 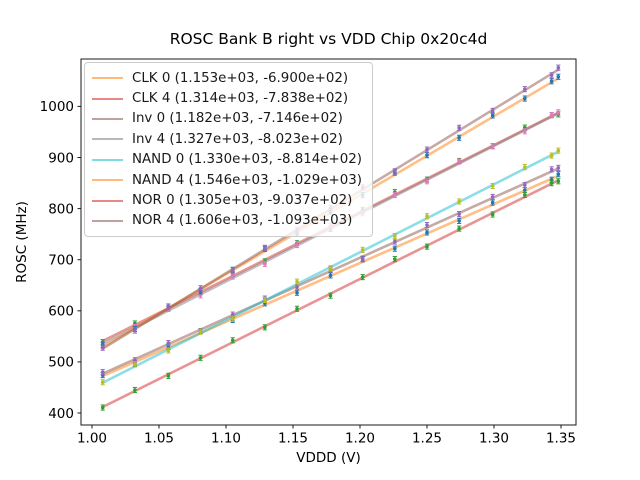 What do you see at coordinates (494, 439) in the screenshot?
I see `x-tick-label: 1.30` at bounding box center [494, 439].